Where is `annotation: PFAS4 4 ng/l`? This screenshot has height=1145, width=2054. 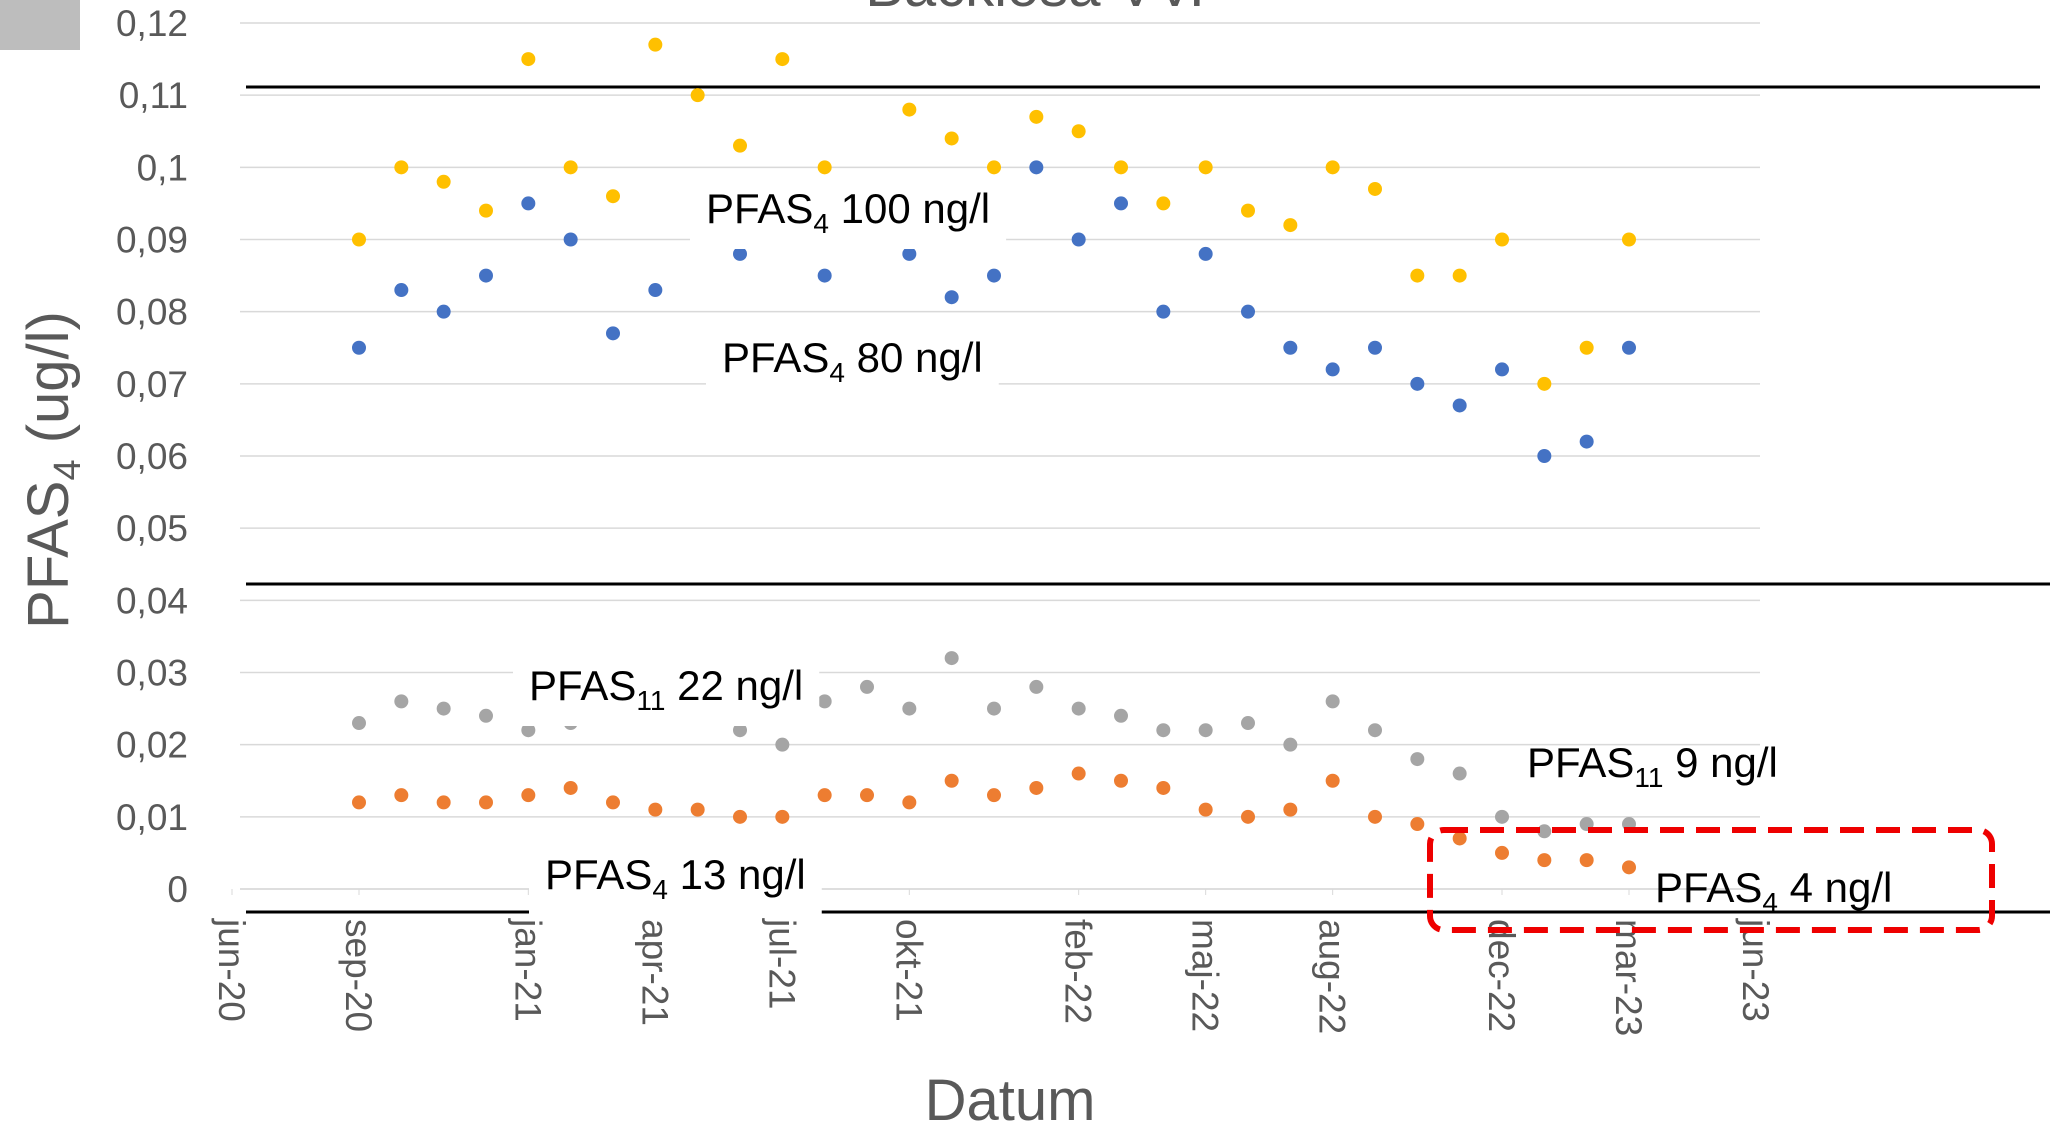
annotation: PFAS4 4 ng/l is located at coordinates (1773, 891).